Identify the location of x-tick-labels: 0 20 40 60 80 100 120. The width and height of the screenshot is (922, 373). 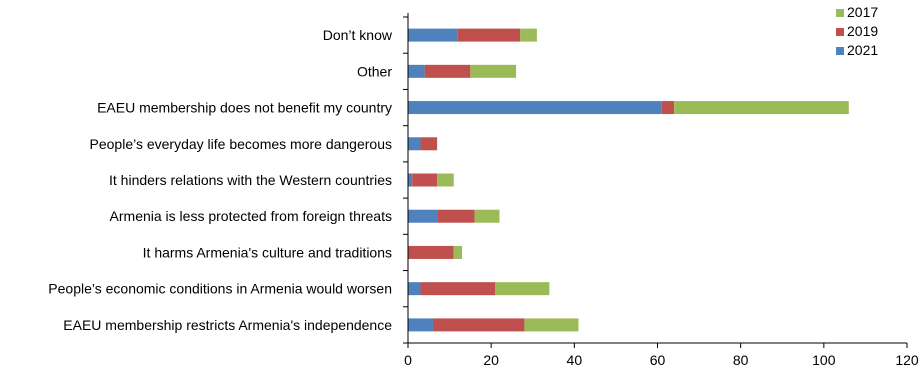
(661, 360).